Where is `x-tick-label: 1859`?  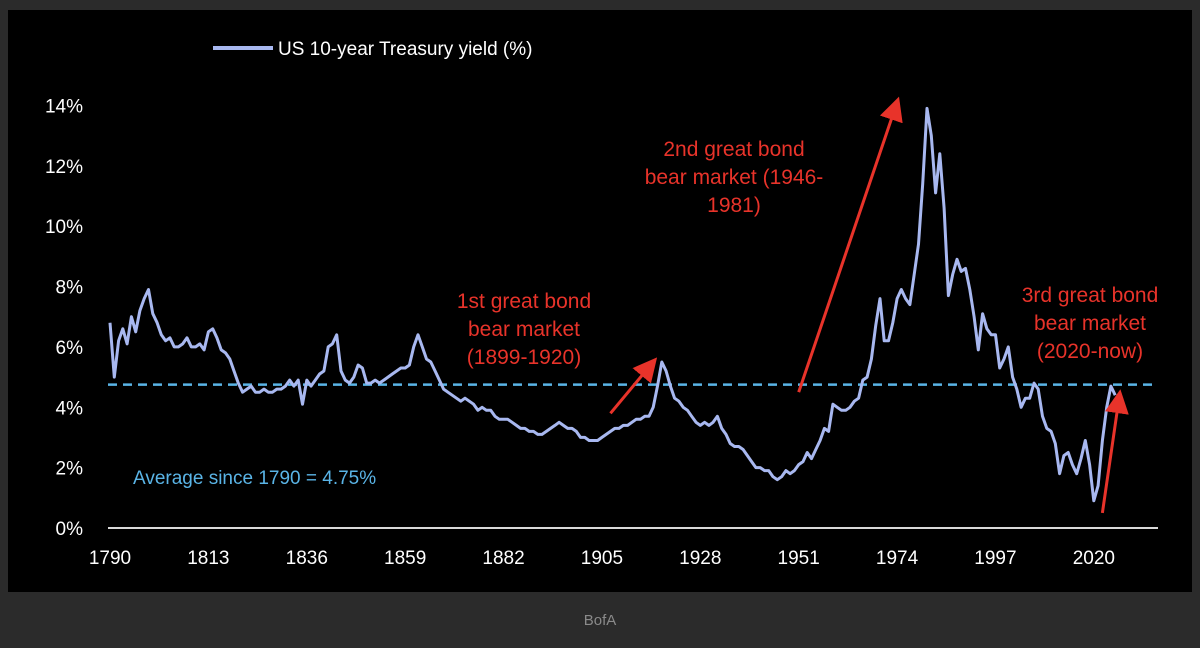 x-tick-label: 1859 is located at coordinates (405, 558).